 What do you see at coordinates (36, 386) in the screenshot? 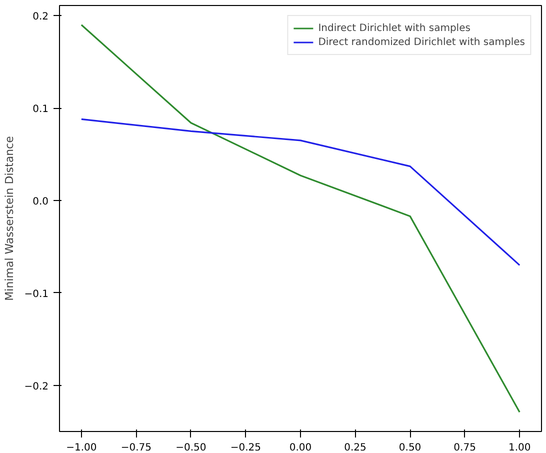
I see `y-tick-label: −0.2` at bounding box center [36, 386].